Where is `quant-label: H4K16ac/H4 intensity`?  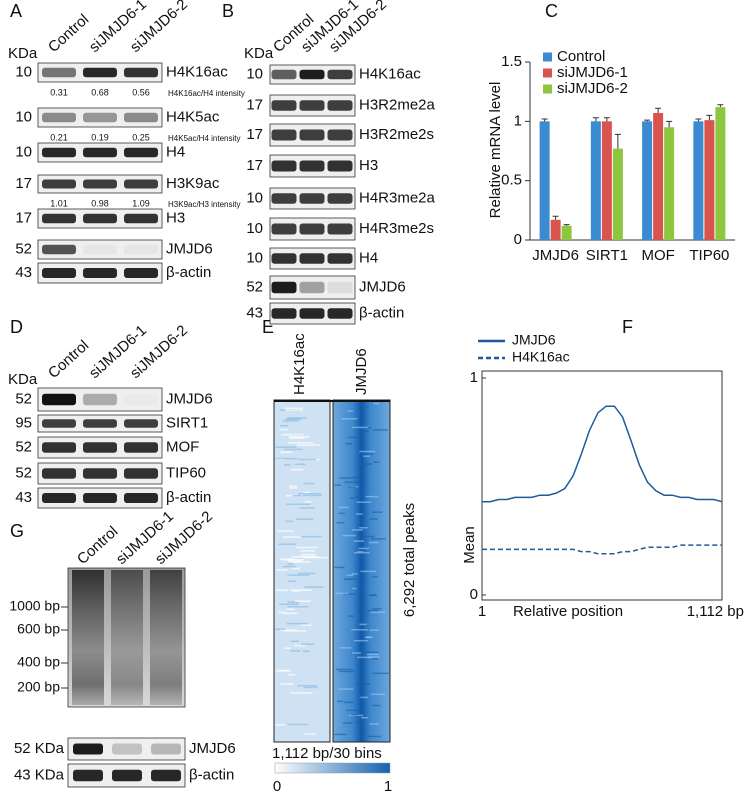
quant-label: H4K16ac/H4 intensity is located at coordinates (206, 93).